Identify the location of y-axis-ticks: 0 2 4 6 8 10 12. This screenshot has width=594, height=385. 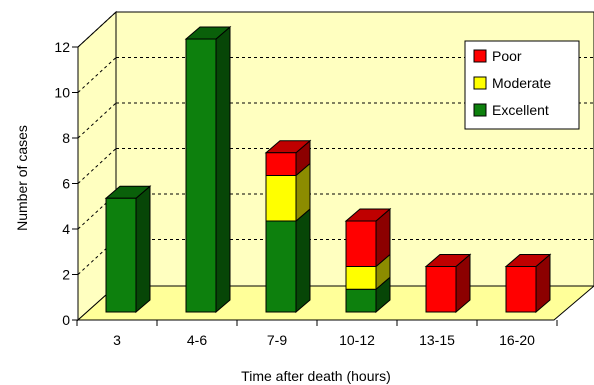
(66, 183).